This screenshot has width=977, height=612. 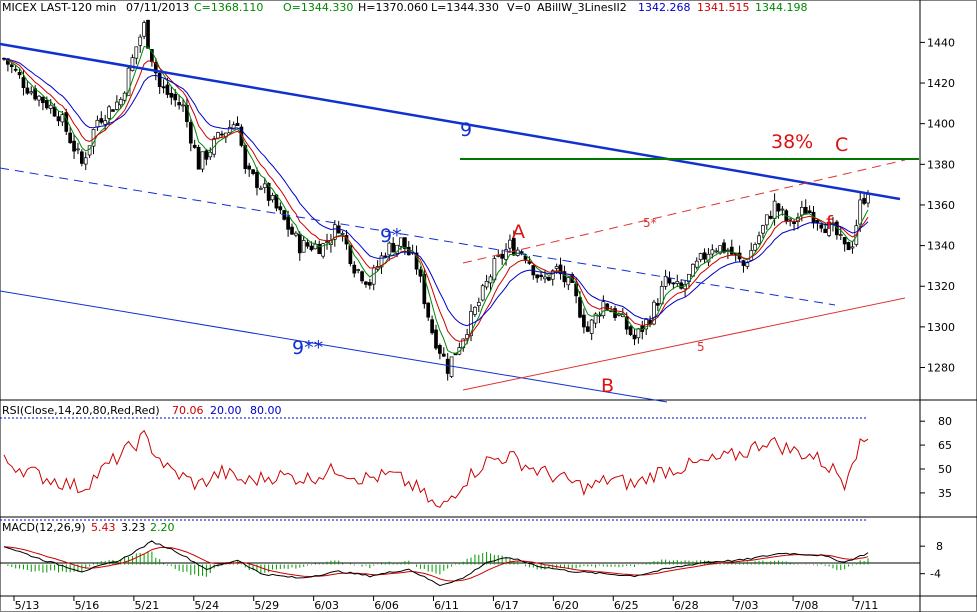 I want to click on annotation-b: B, so click(x=607, y=386).